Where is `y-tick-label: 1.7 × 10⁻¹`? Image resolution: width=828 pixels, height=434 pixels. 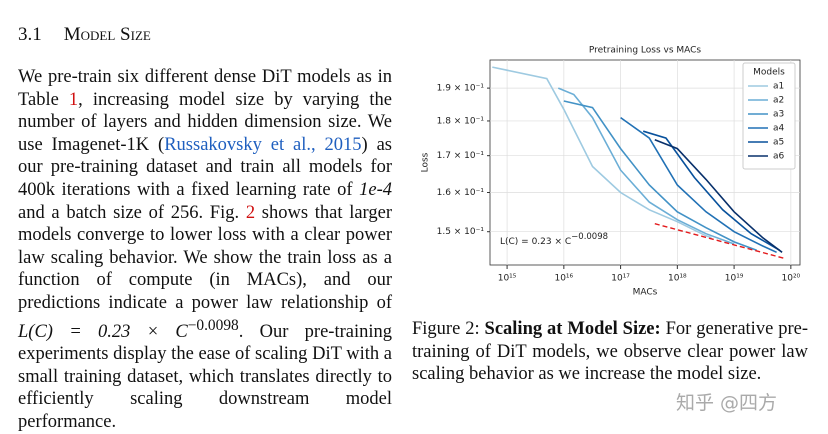
y-tick-label: 1.7 × 10⁻¹ is located at coordinates (461, 156).